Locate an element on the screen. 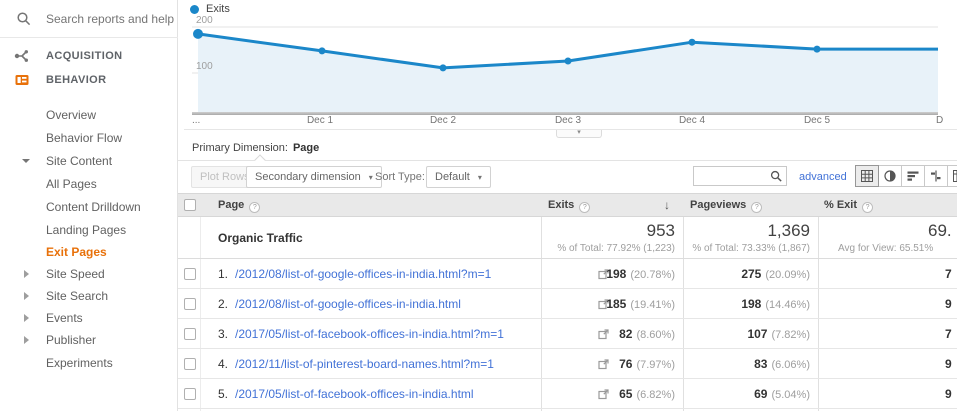 This screenshot has width=957, height=411. sidebar-item-behavior: BEHAVIOR is located at coordinates (89, 80).